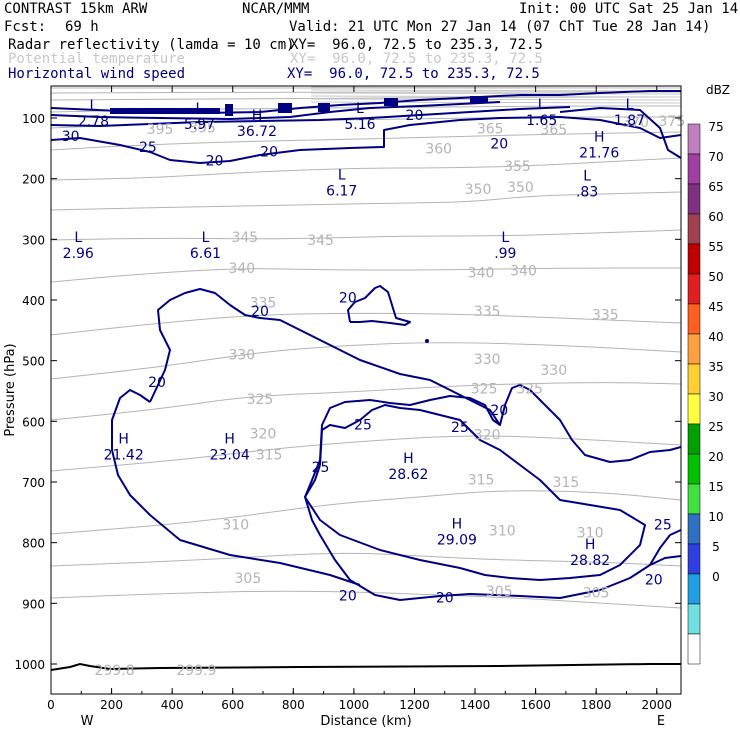 This screenshot has width=740, height=740. Describe the element at coordinates (51, 705) in the screenshot. I see `x-tick-label: 0` at that location.